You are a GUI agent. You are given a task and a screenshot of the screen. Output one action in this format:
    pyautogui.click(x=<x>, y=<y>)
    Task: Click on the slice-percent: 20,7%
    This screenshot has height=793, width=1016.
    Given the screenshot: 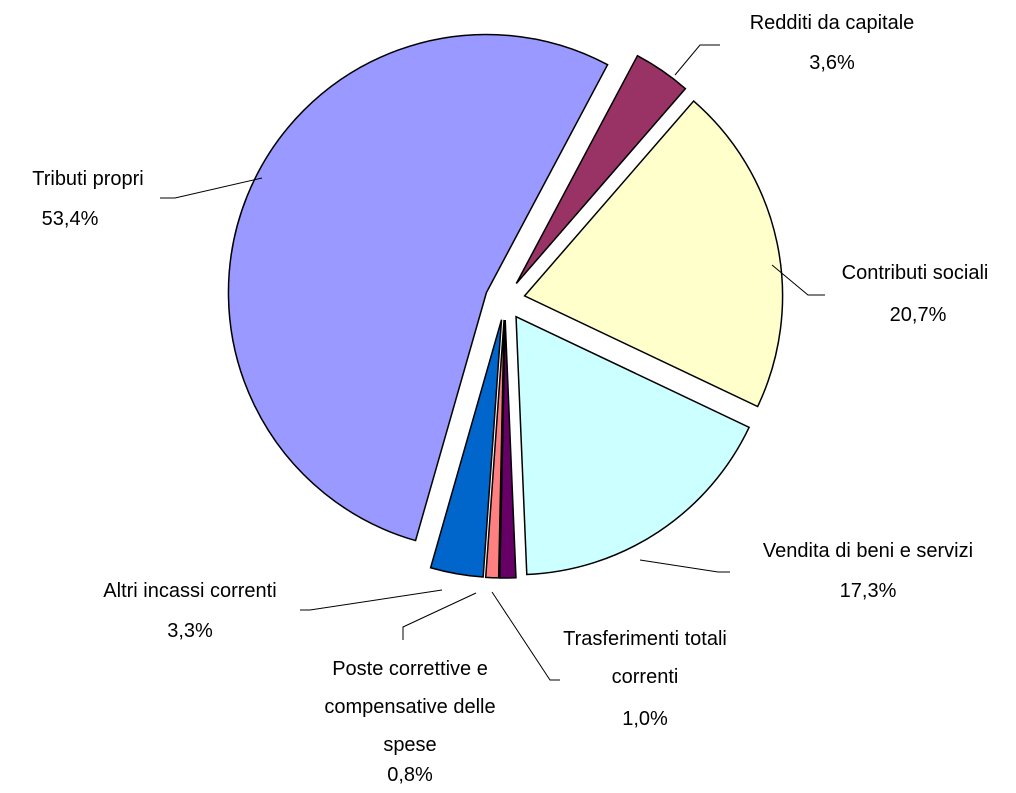 What is the action you would take?
    pyautogui.click(x=918, y=315)
    